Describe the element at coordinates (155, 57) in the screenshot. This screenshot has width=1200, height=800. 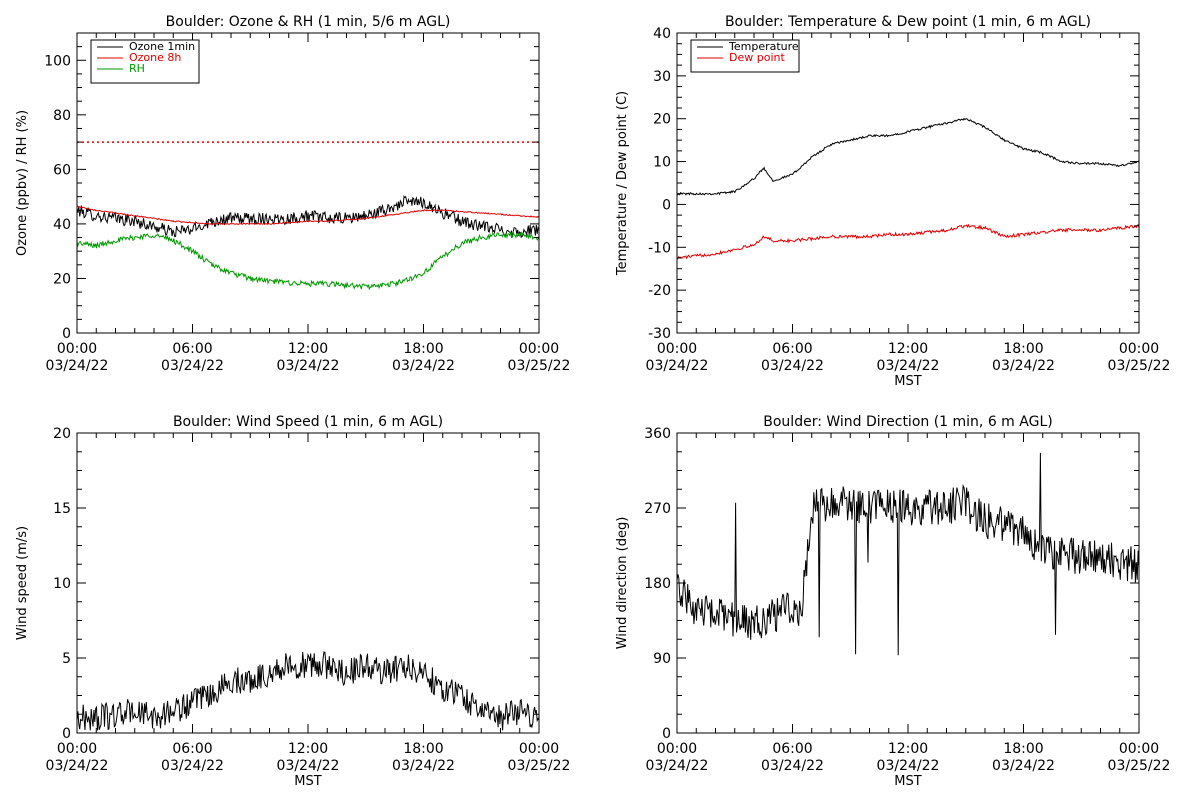
I see `legend-label-2: Ozone 8h` at that location.